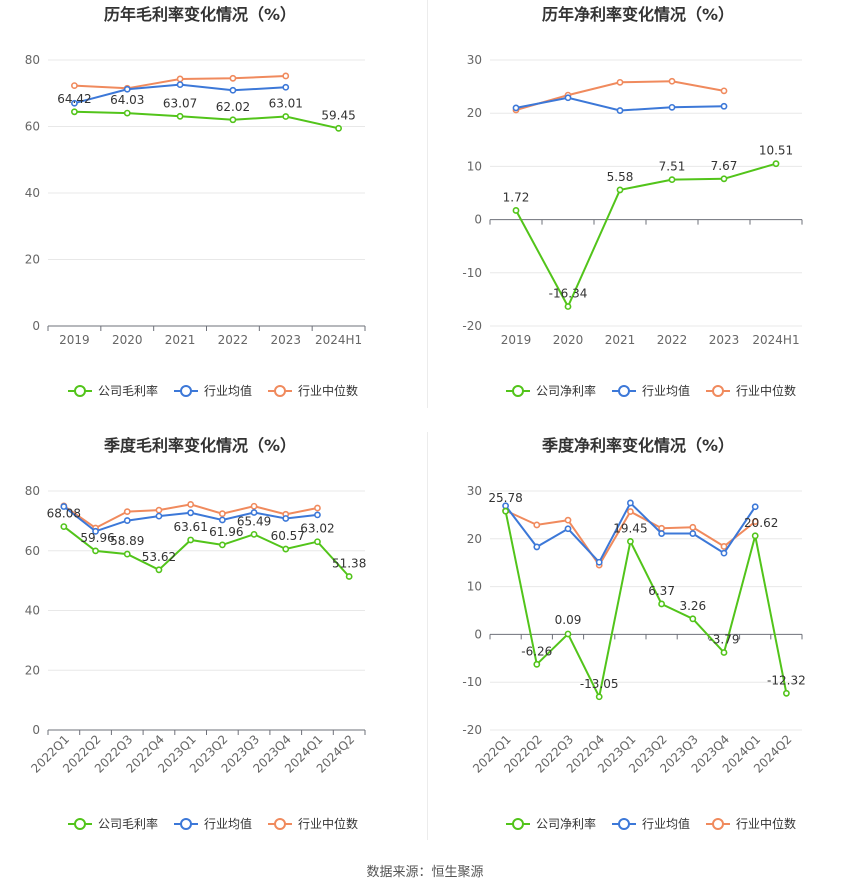  I want to click on legend-label: 公司毛利率, so click(128, 823).